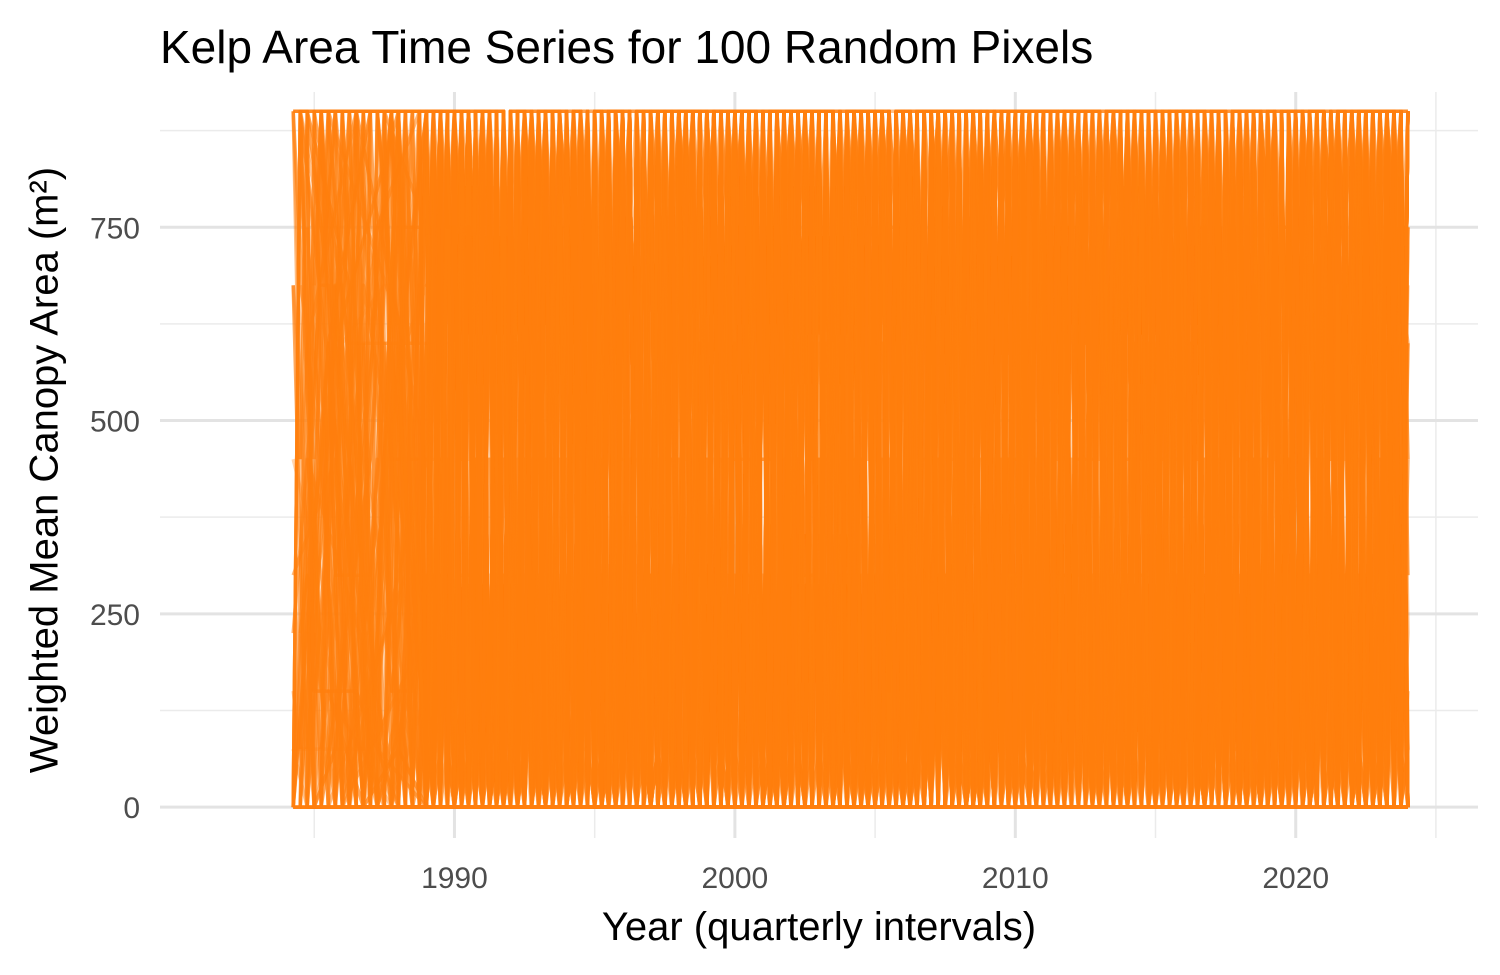 This screenshot has height=975, width=1500. What do you see at coordinates (875, 878) in the screenshot?
I see `x-axis-tick-labels: 1990 2000 2010 2020` at bounding box center [875, 878].